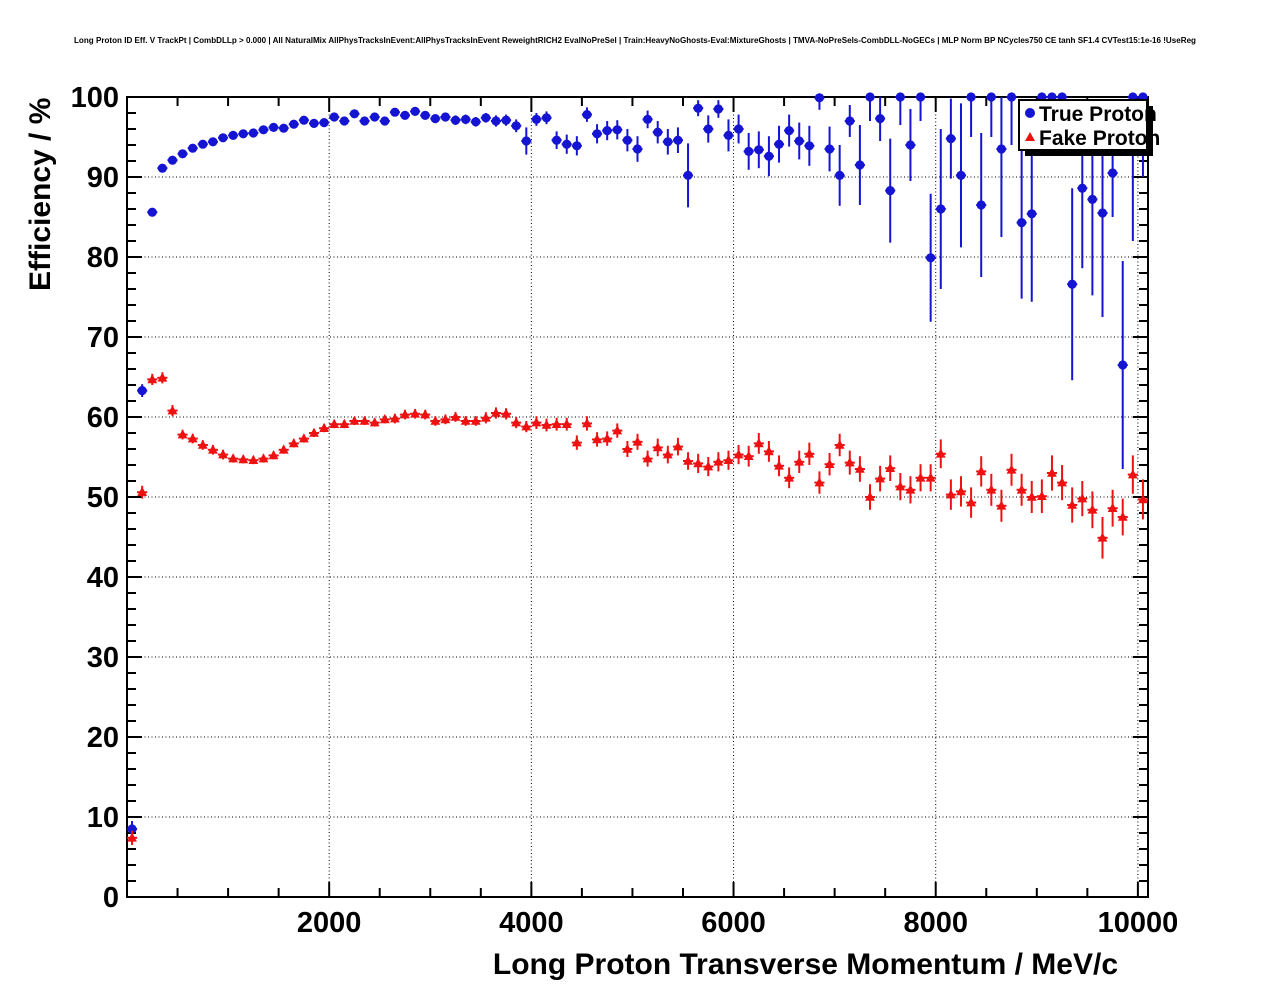  Describe the element at coordinates (1030, 113) in the screenshot. I see `true-proton-legend-marker` at that location.